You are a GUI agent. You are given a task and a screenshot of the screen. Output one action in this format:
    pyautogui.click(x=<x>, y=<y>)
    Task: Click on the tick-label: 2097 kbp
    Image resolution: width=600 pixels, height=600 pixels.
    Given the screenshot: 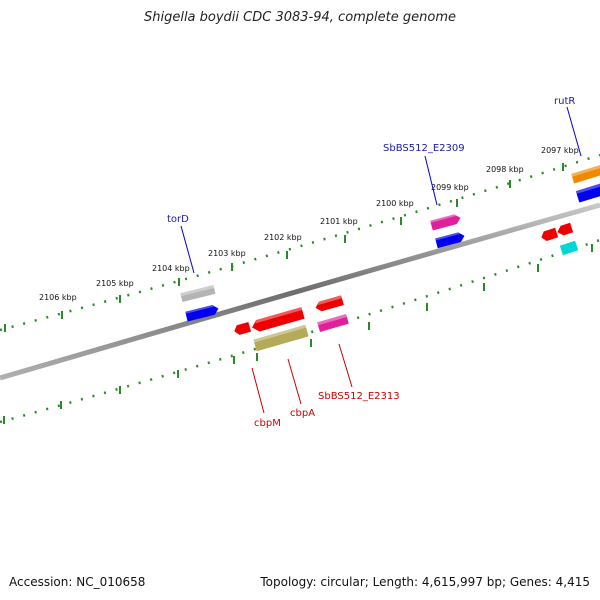 What is the action you would take?
    pyautogui.click(x=560, y=150)
    